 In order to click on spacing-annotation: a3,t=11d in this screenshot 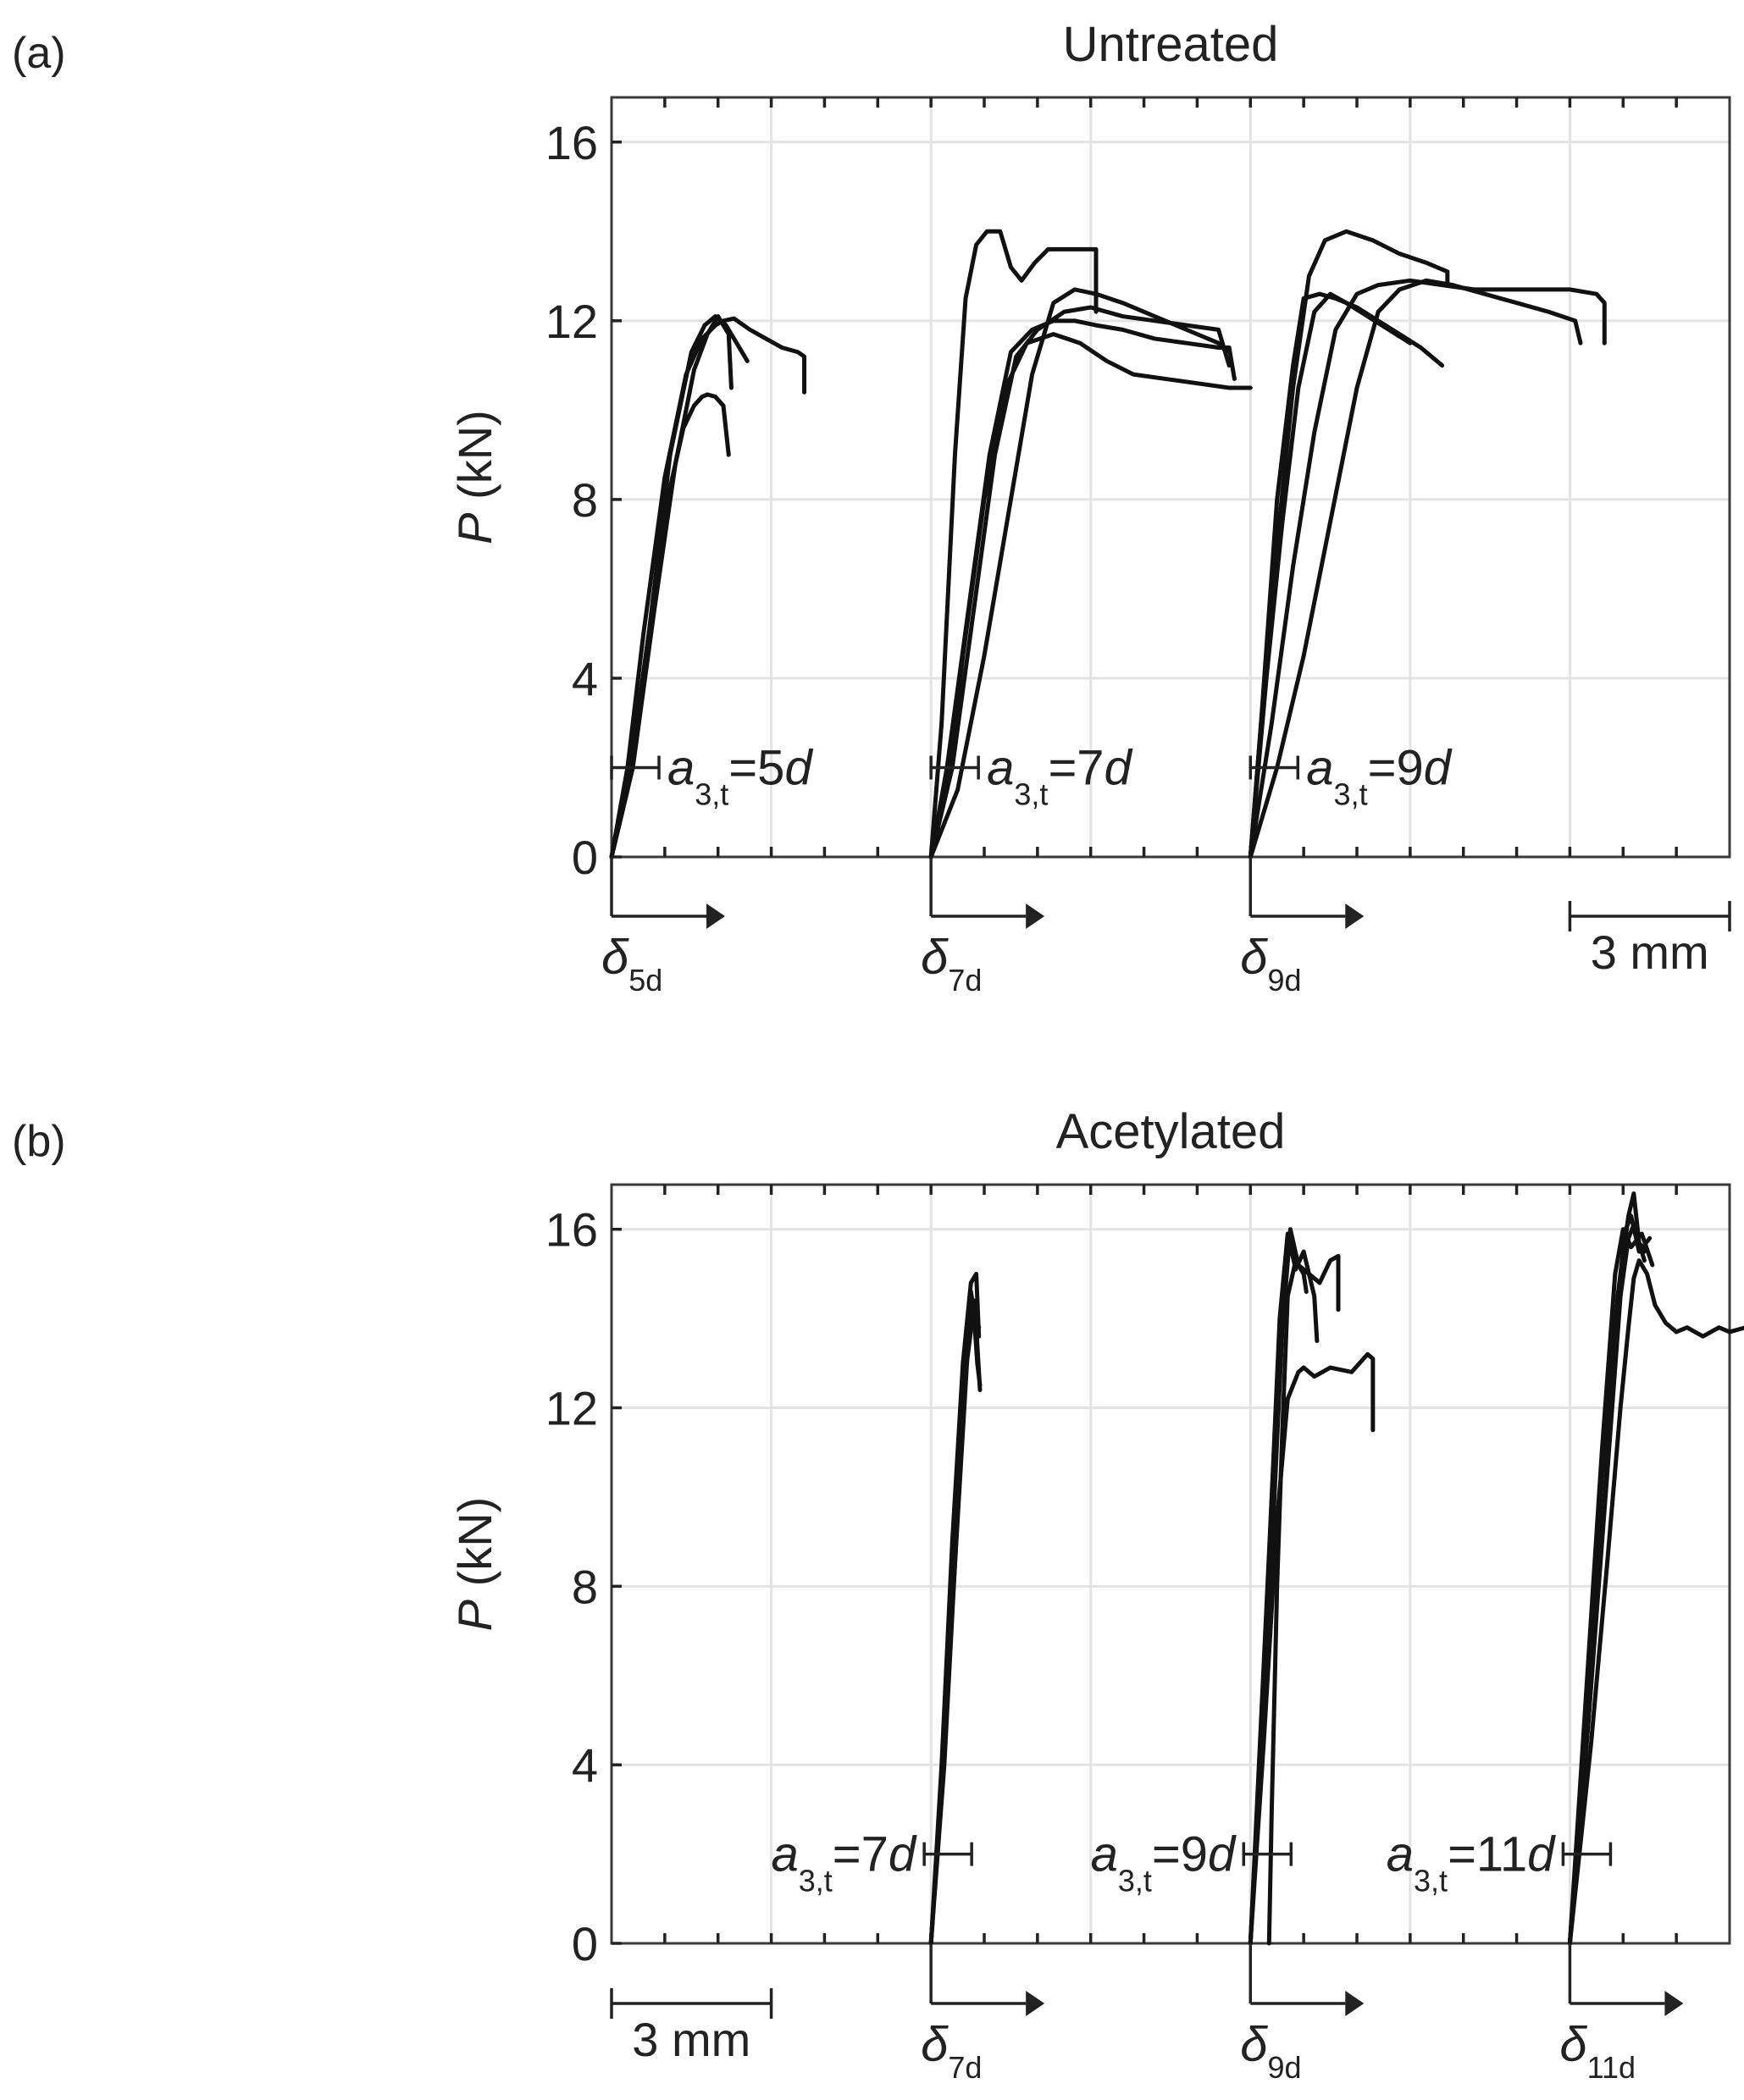, I will do `click(1471, 1863)`.